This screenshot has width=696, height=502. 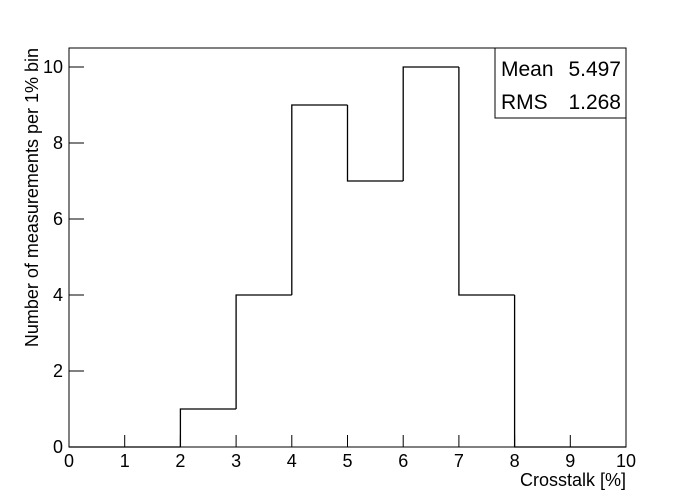 I want to click on stats-box, so click(x=560, y=83).